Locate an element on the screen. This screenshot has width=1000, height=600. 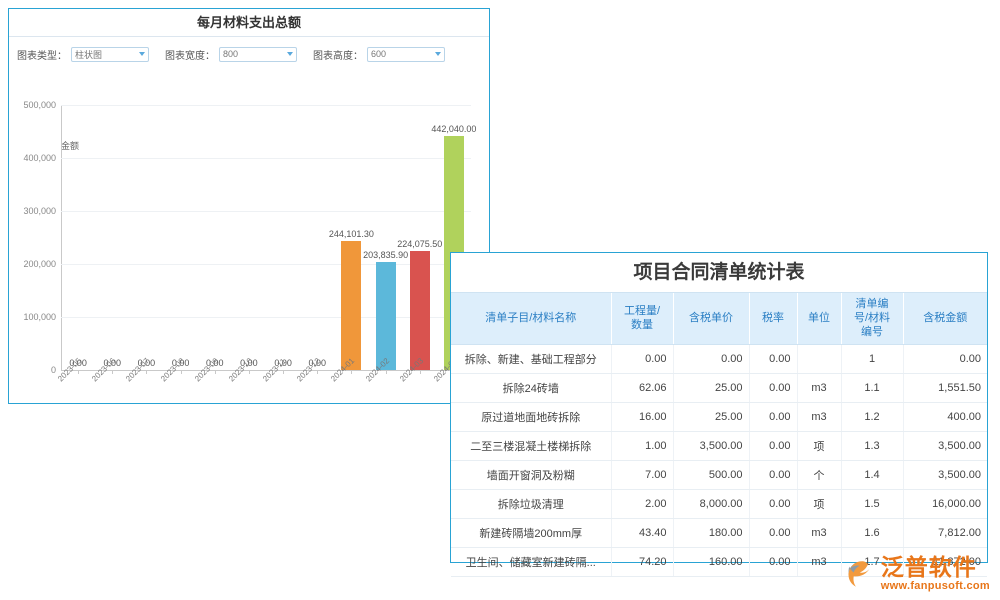
chart-width-select: 800 is located at coordinates (258, 54).